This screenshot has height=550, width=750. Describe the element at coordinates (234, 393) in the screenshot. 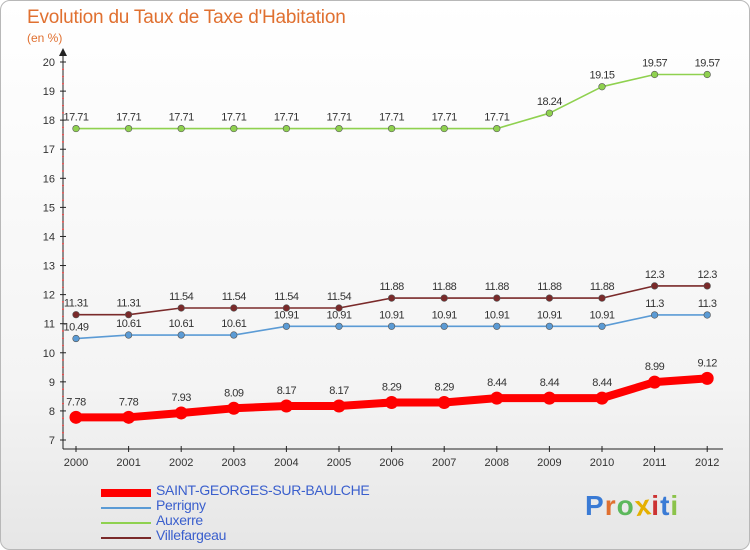

I see `data-label: 8.09` at that location.